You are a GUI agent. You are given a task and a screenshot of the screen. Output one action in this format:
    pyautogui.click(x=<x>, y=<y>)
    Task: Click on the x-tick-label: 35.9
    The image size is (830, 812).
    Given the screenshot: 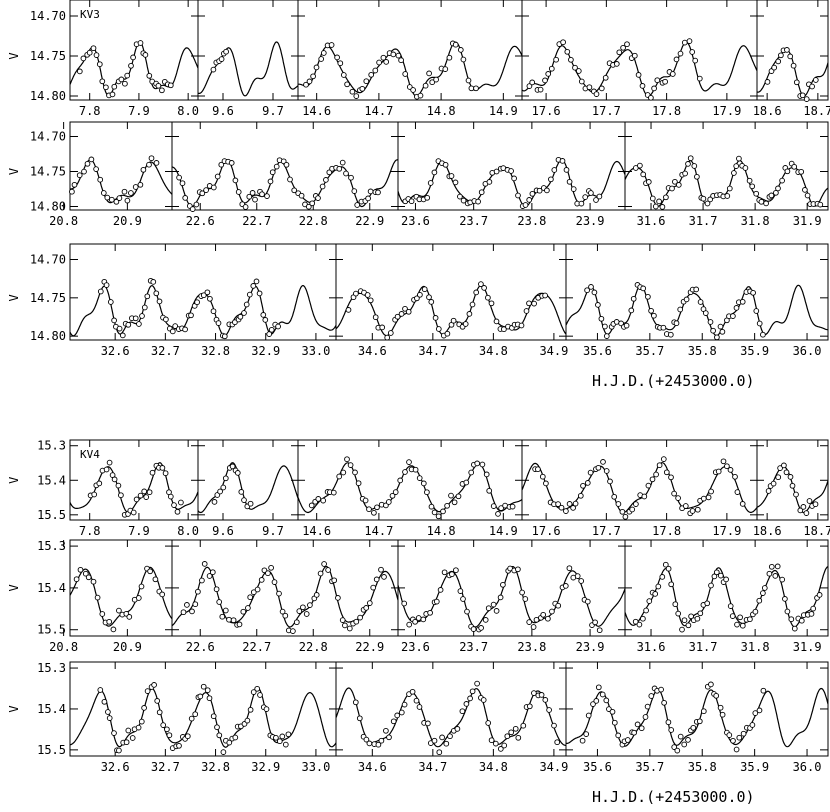 What is the action you would take?
    pyautogui.click(x=754, y=351)
    